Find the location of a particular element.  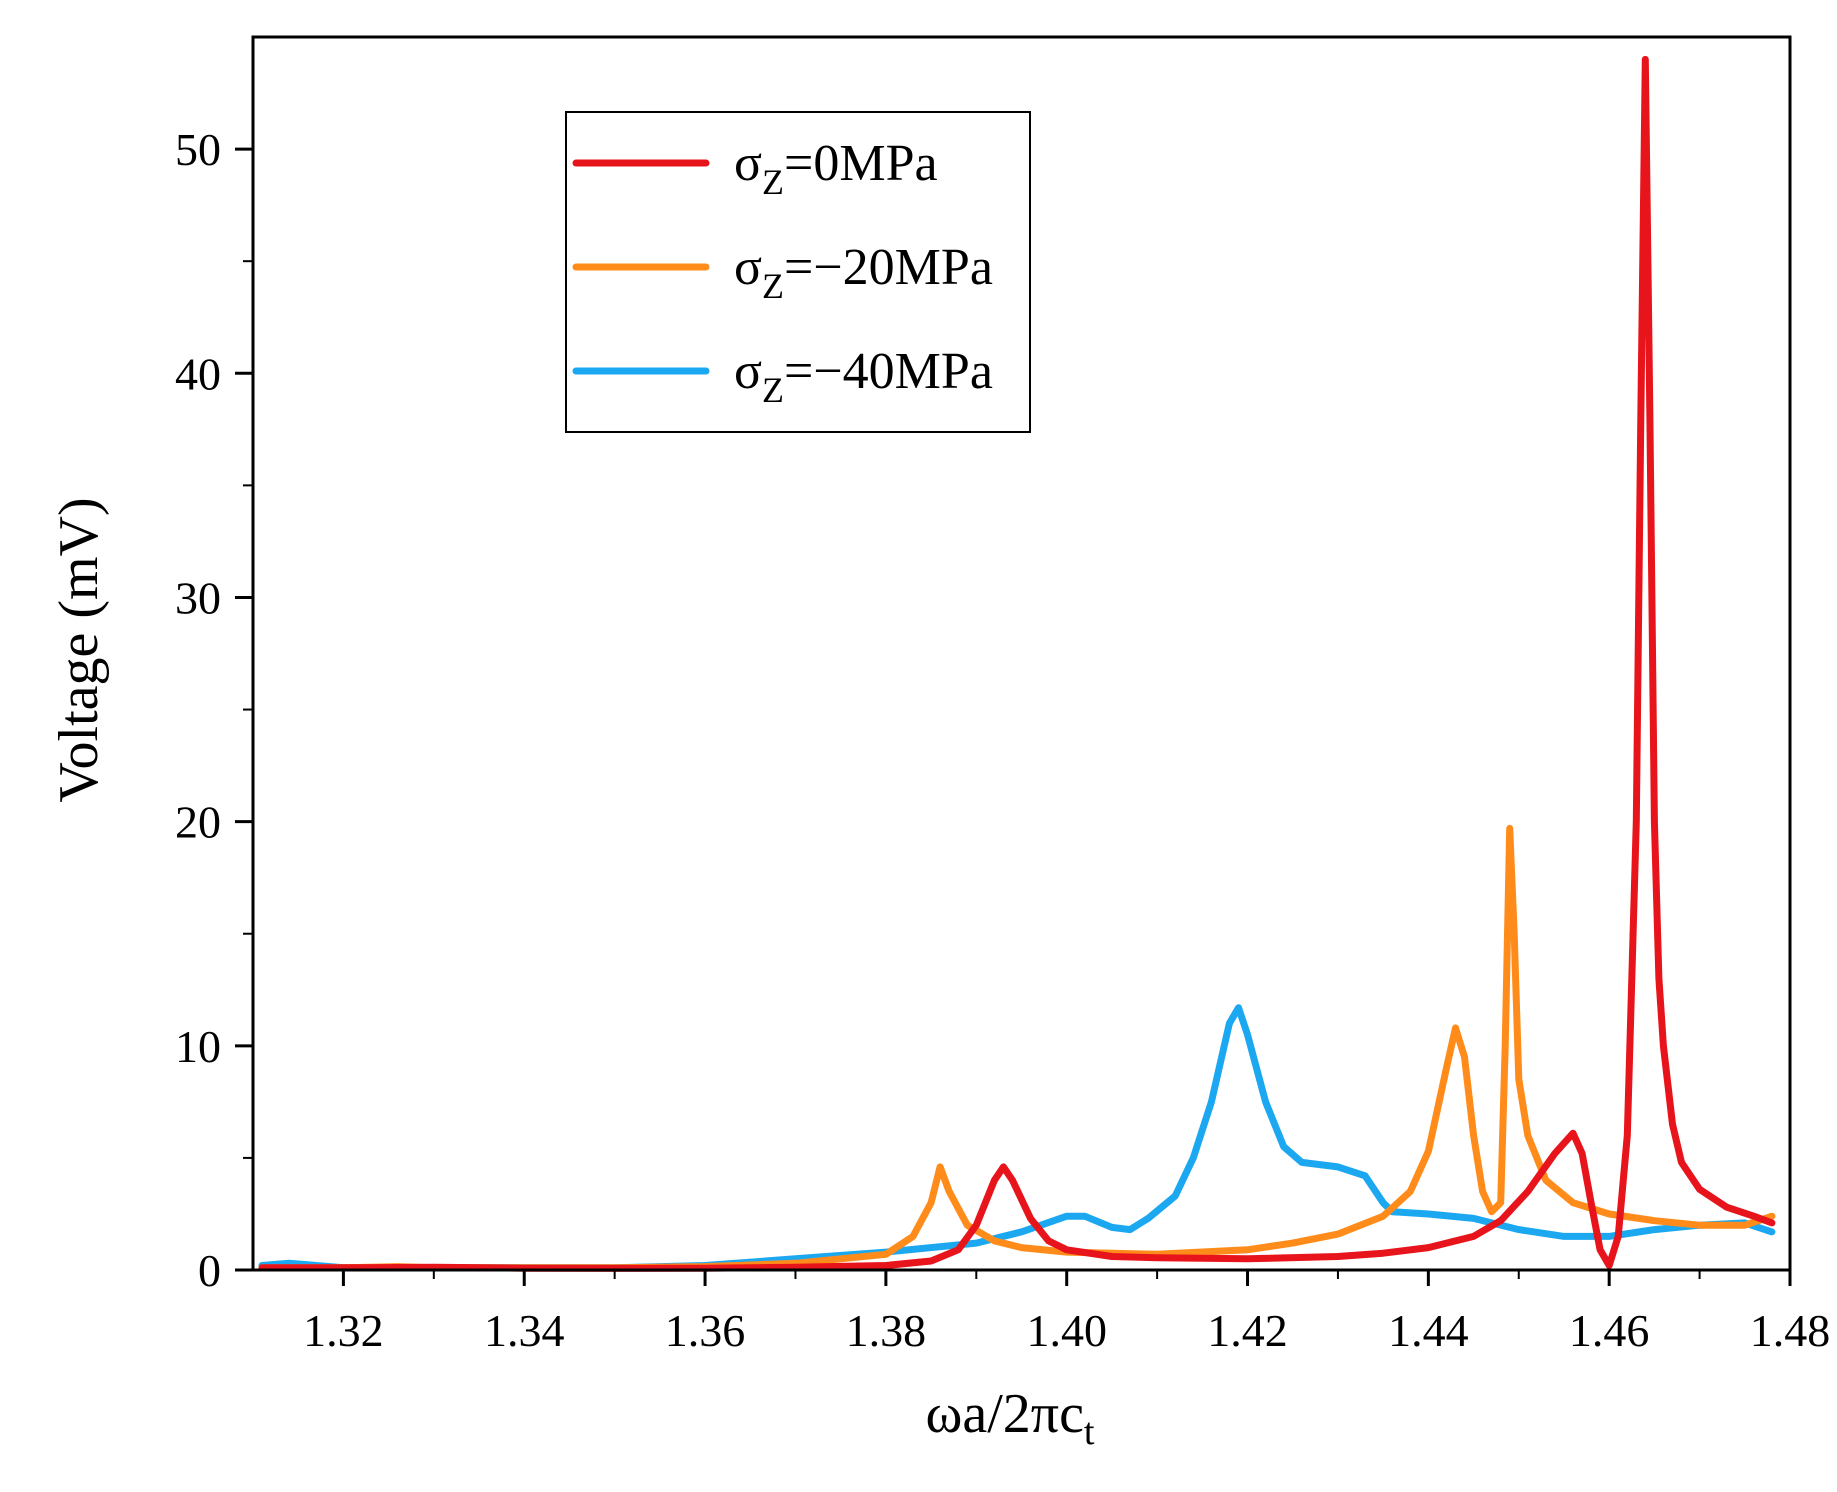

y-axis-ticks: 0 10 20 30 40 50 is located at coordinates (214, 710).